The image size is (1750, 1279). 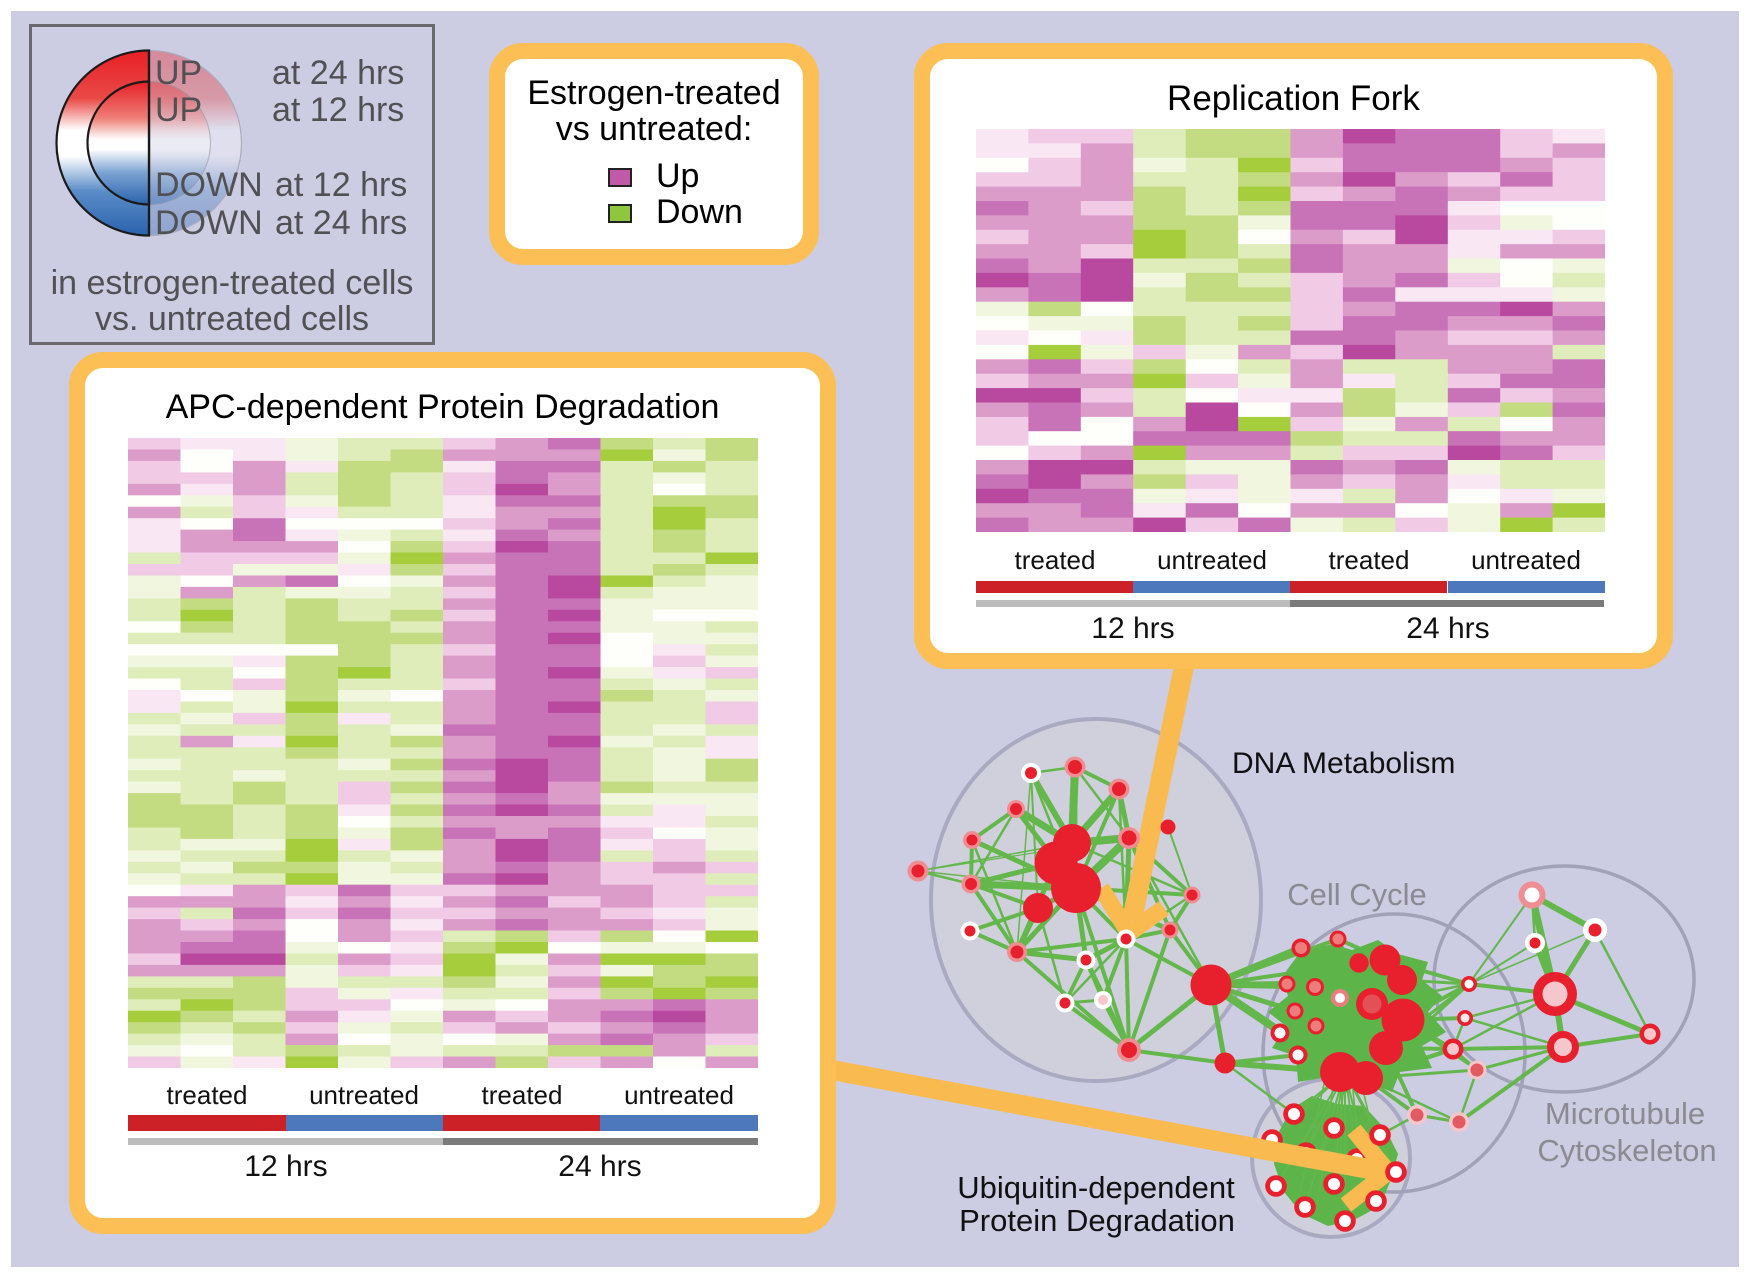 What do you see at coordinates (1096, 1187) in the screenshot?
I see `svg-text: Ubiquitin-dependent` at bounding box center [1096, 1187].